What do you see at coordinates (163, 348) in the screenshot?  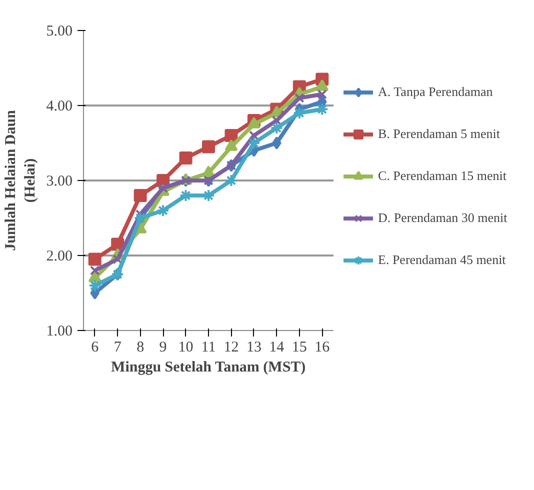 I see `x-tick-label: 9` at bounding box center [163, 348].